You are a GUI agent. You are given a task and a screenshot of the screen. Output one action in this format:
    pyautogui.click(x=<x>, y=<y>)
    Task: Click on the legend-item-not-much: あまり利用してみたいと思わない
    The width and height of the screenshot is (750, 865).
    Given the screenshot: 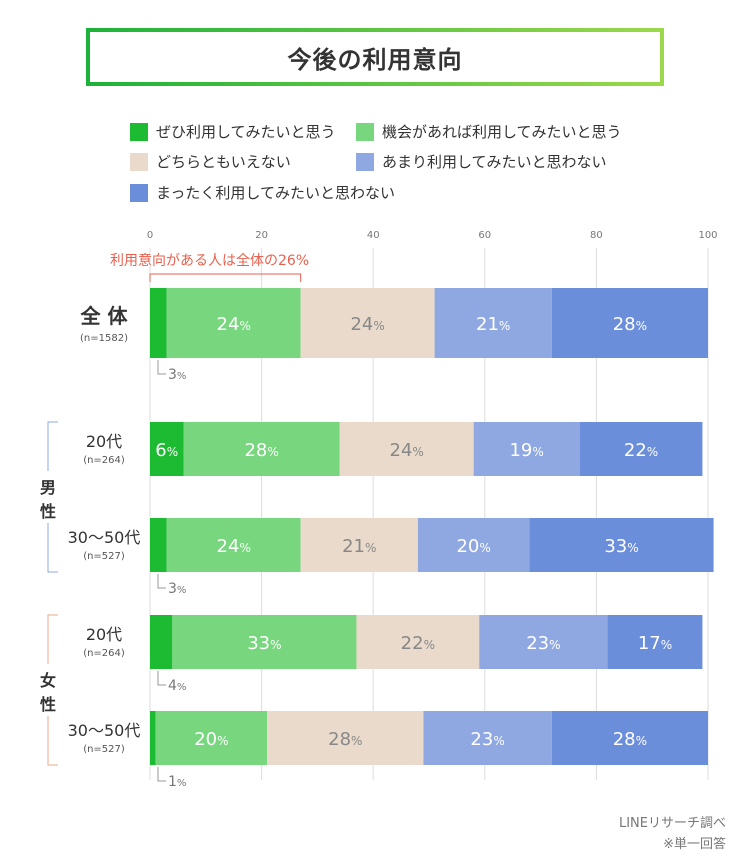 What is the action you would take?
    pyautogui.click(x=481, y=162)
    